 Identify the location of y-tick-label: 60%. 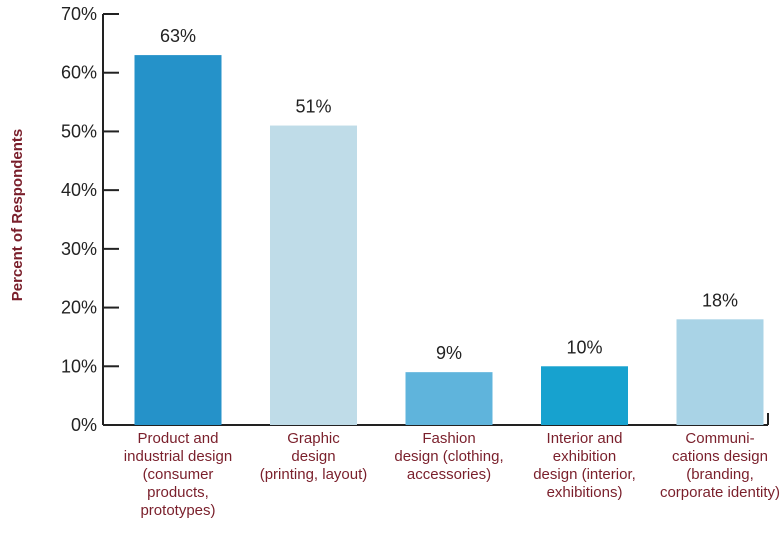
(79, 73).